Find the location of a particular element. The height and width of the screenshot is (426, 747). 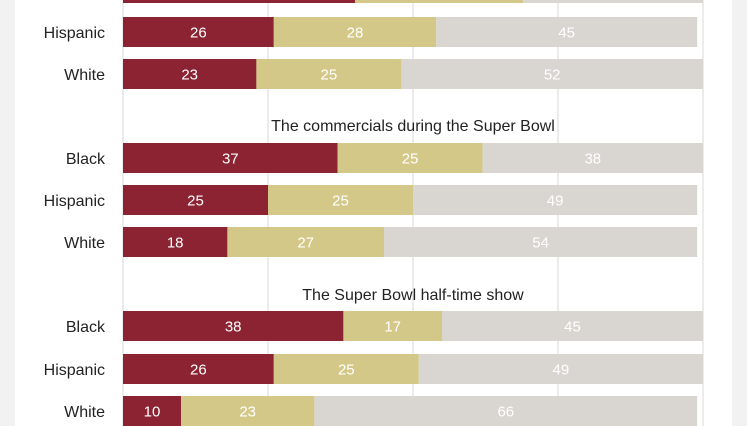

data-label: 52 is located at coordinates (552, 75).